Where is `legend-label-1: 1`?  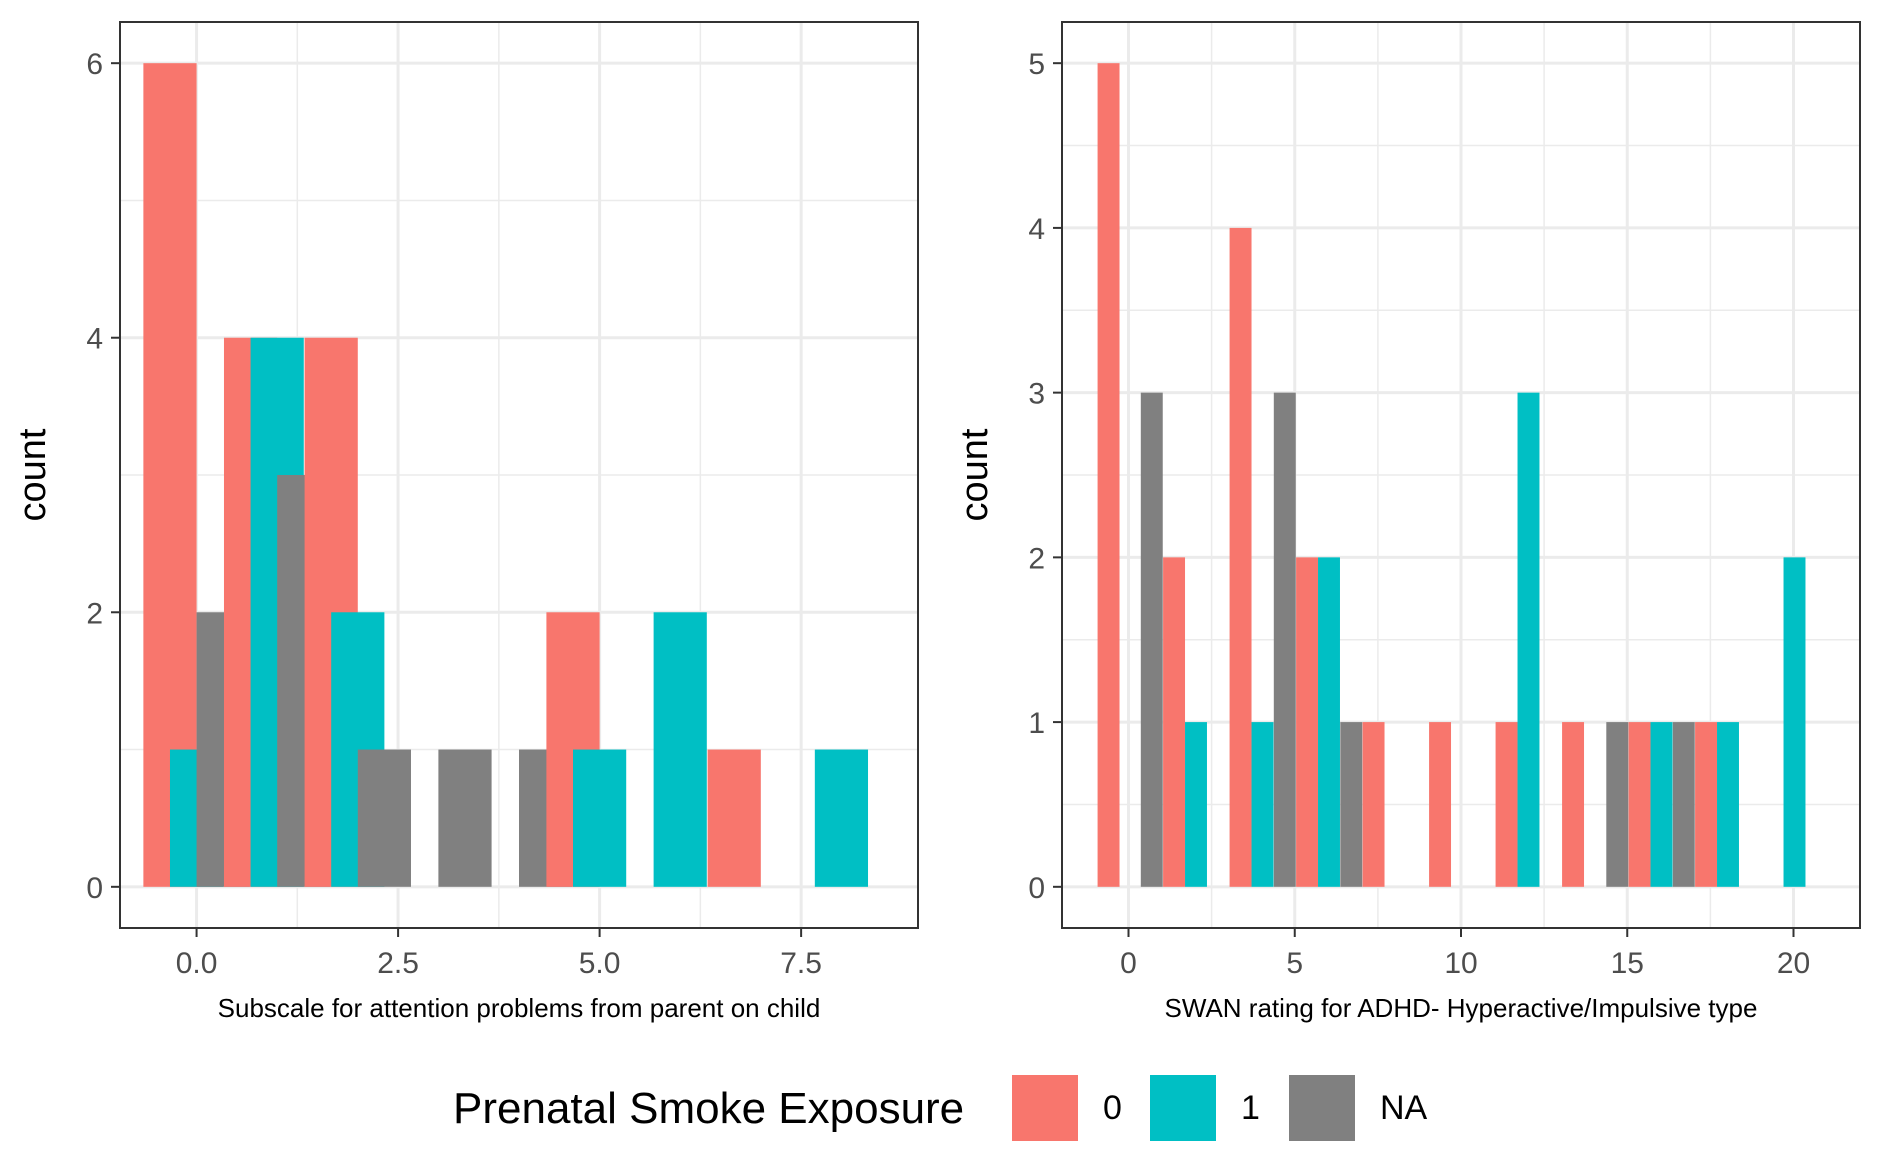 legend-label-1: 1 is located at coordinates (1250, 1108).